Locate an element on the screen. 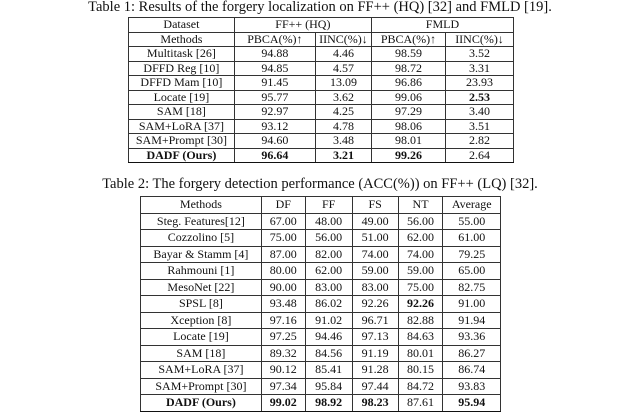  value-cell: 93.83 is located at coordinates (471, 386).